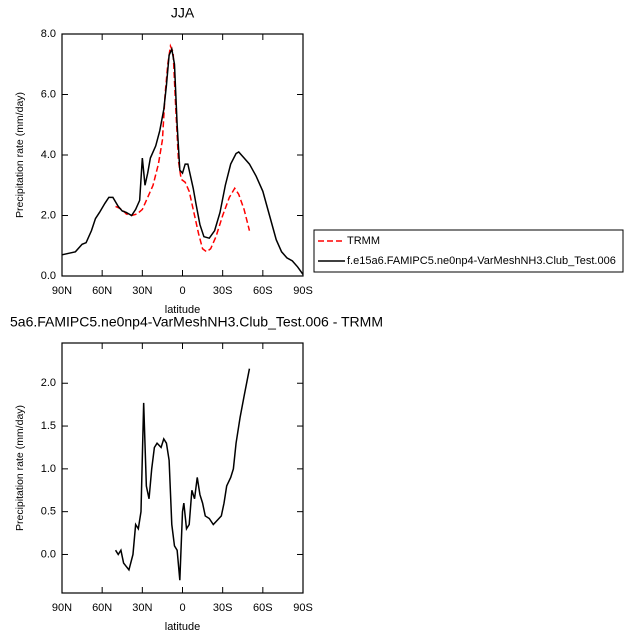 This screenshot has width=637, height=637. Describe the element at coordinates (48, 94) in the screenshot. I see `y-tick-label: 6.0` at that location.